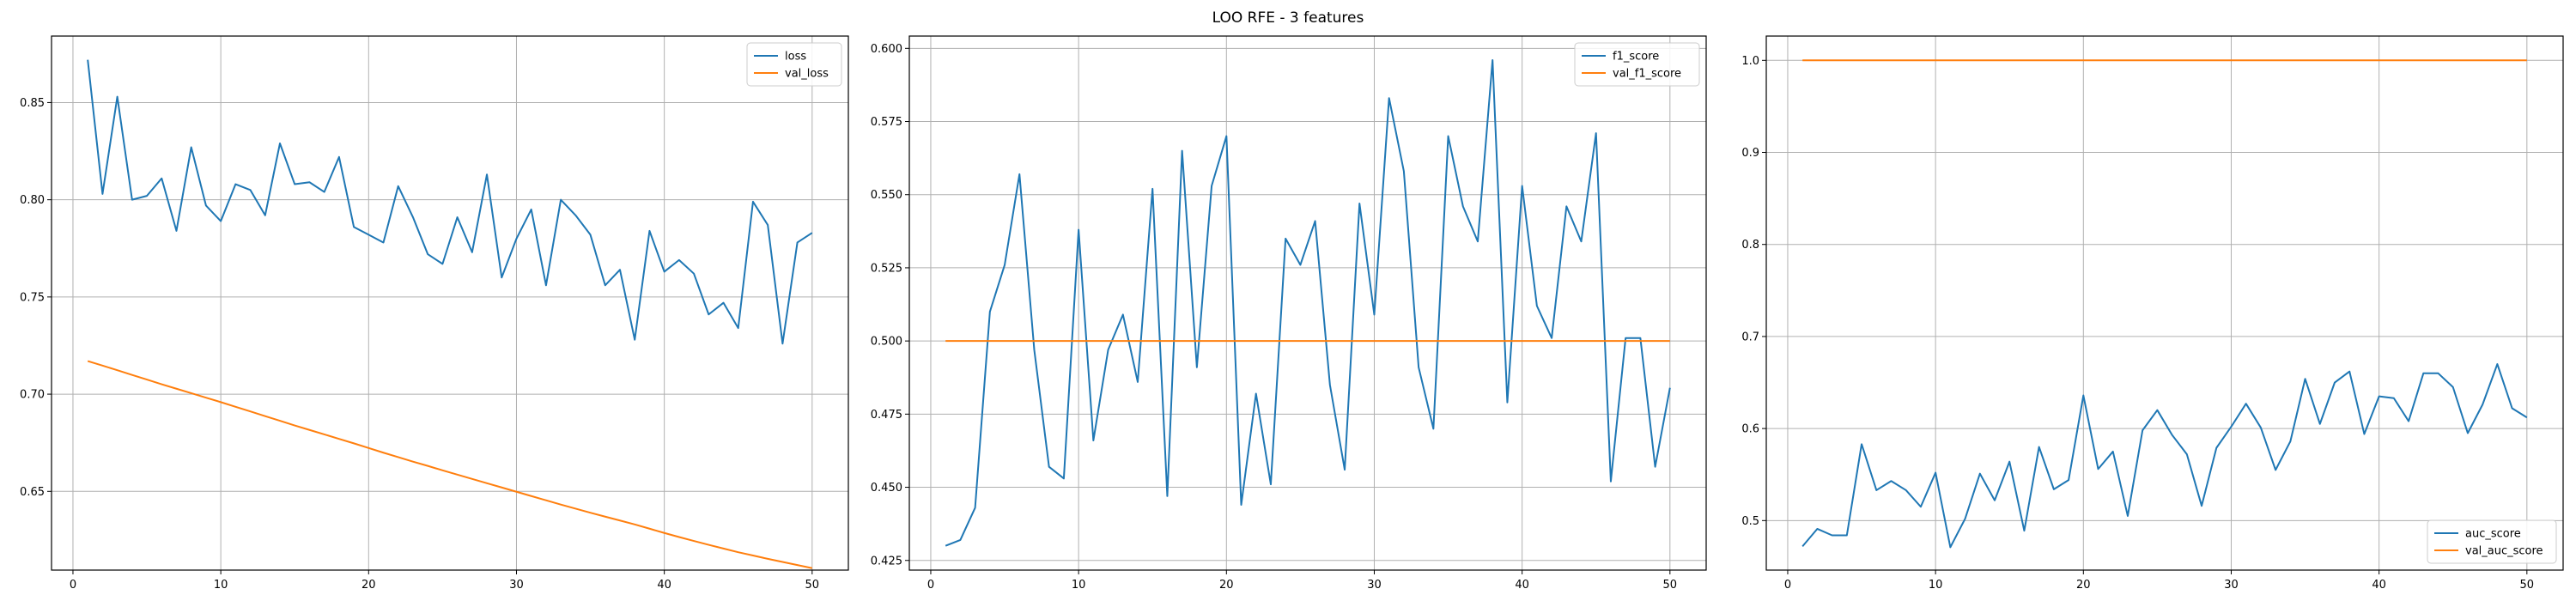  What do you see at coordinates (886, 342) in the screenshot?
I see `y-tick-label: 0.500` at bounding box center [886, 342].